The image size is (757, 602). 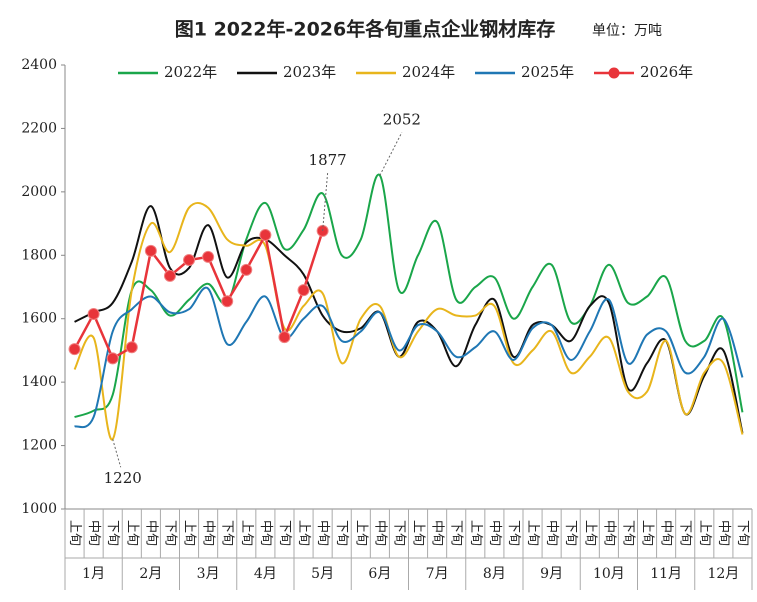 What do you see at coordinates (627, 31) in the screenshot?
I see `unit-label: 单位：万吨` at bounding box center [627, 31].